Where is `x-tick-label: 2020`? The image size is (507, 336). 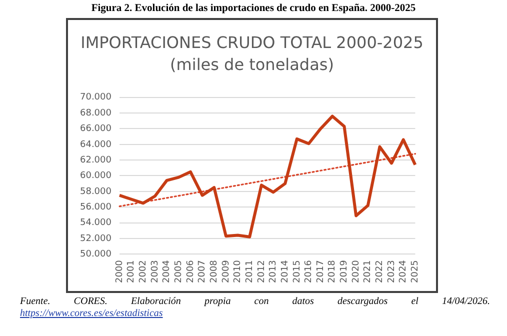
x-tick-label: 2020 is located at coordinates (356, 271).